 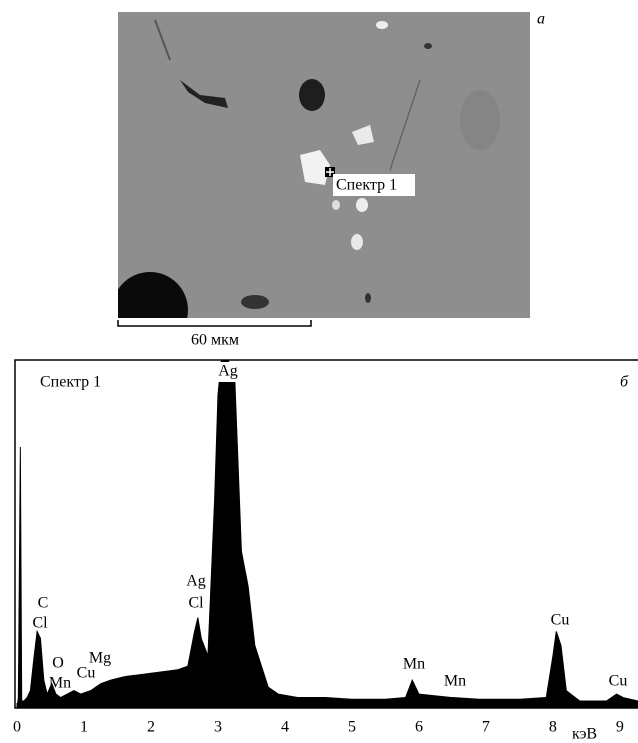 What do you see at coordinates (624, 382) in the screenshot?
I see `panel-label: б` at bounding box center [624, 382].